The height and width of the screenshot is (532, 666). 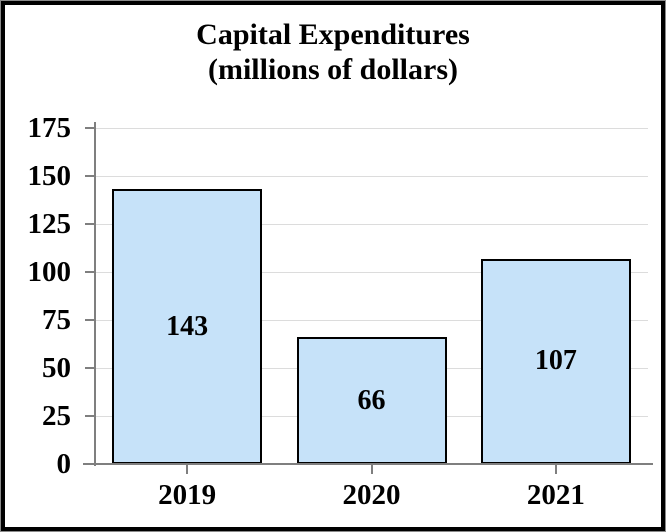 What do you see at coordinates (555, 495) in the screenshot?
I see `x-tick-label: 2021` at bounding box center [555, 495].